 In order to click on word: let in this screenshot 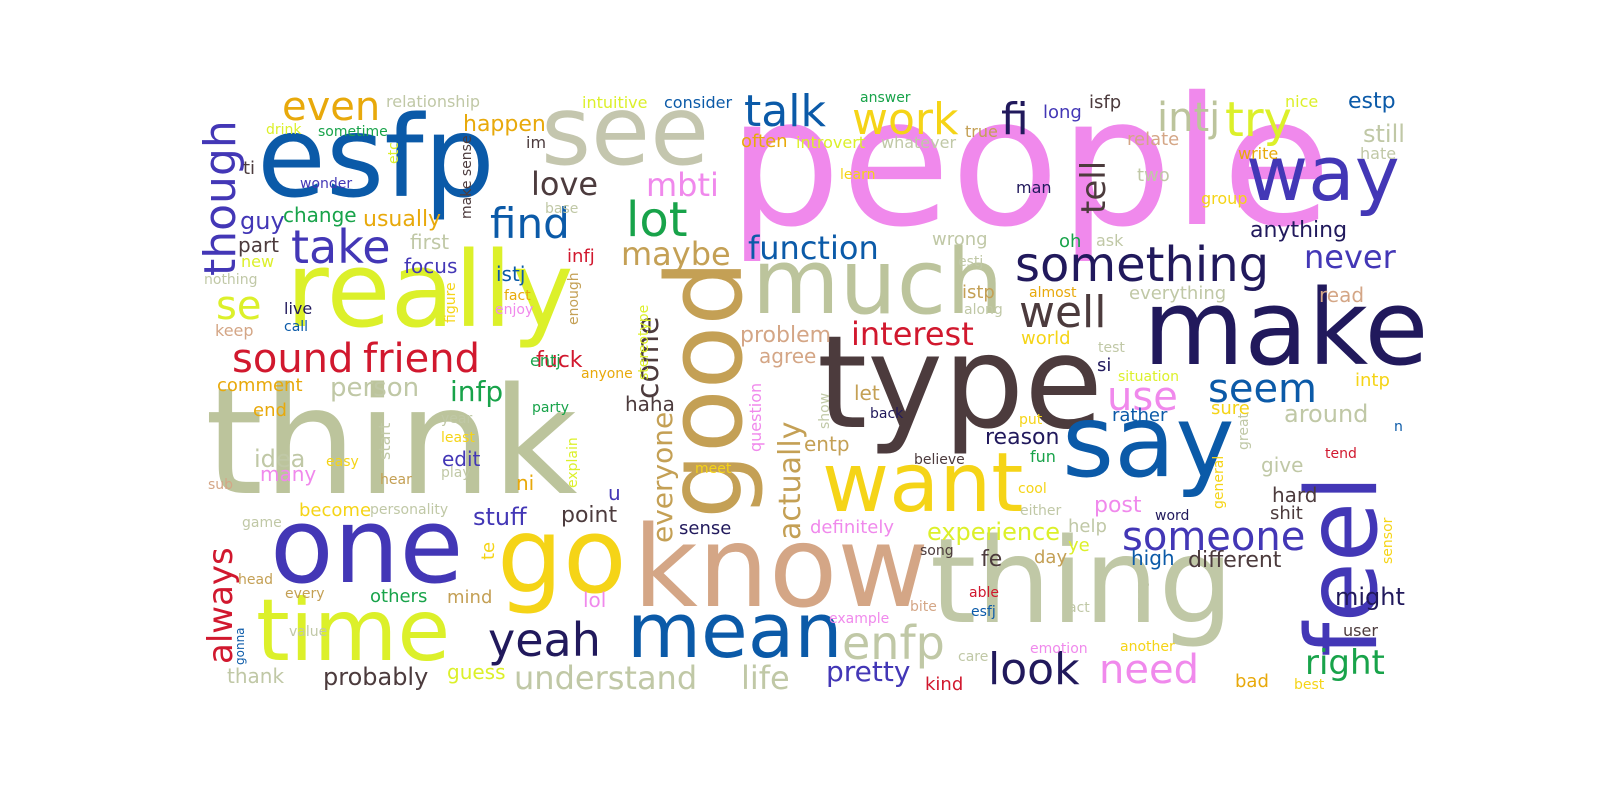, I will do `click(867, 393)`.